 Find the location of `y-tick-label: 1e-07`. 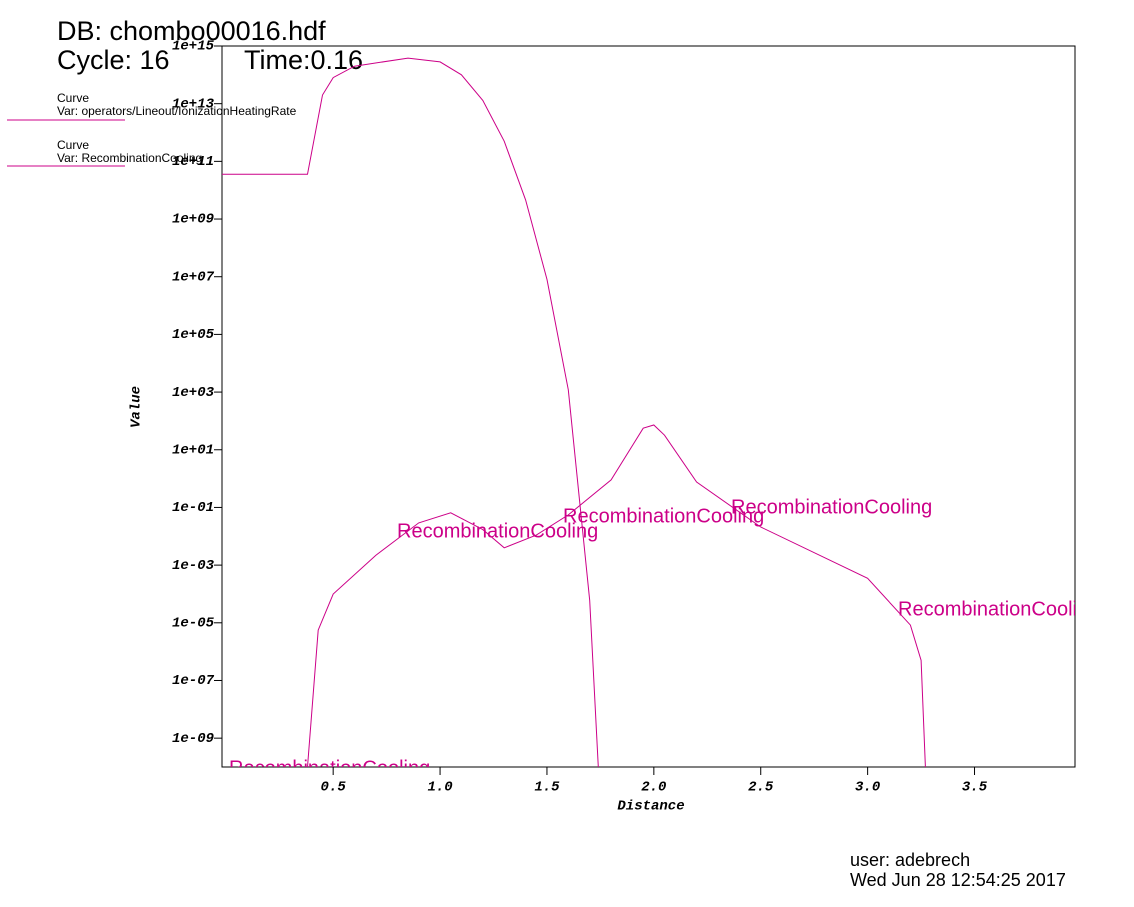

y-tick-label: 1e-07 is located at coordinates (193, 681).